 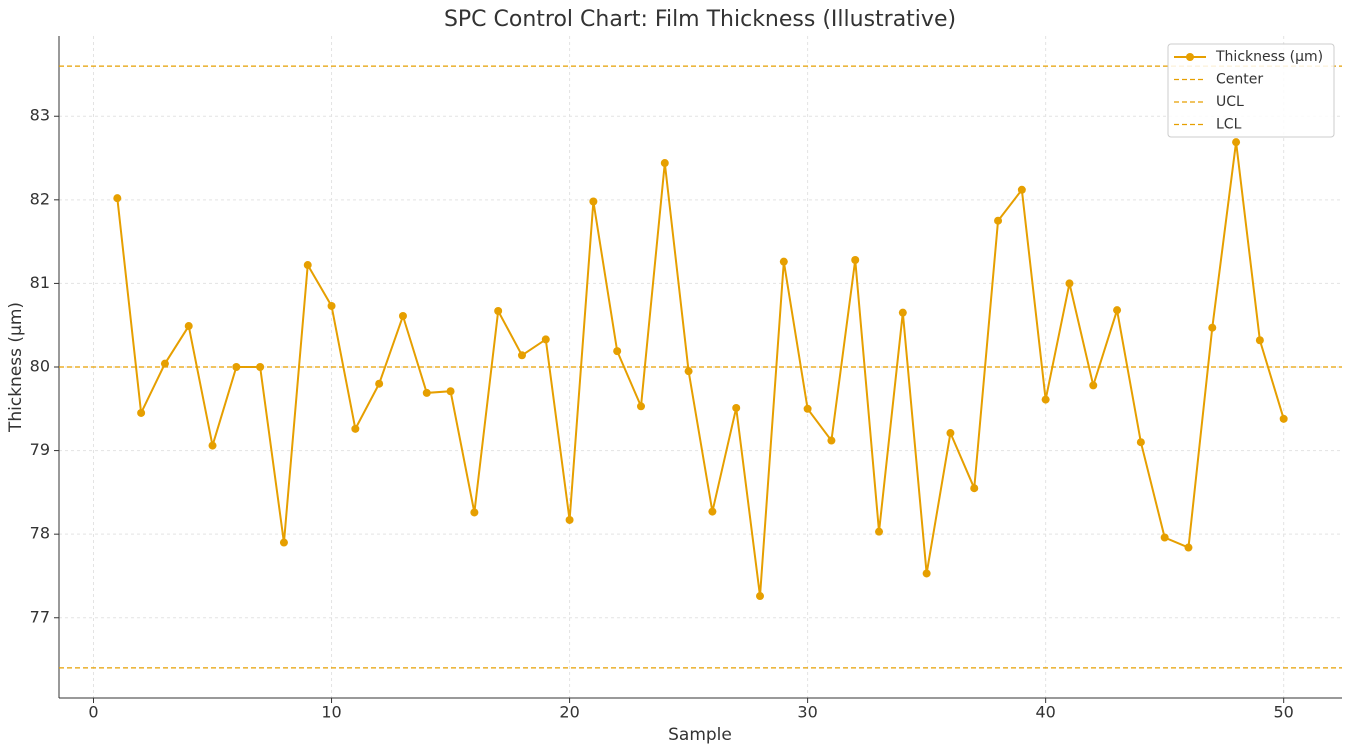 I want to click on y-tick-label: 79, so click(x=40, y=449).